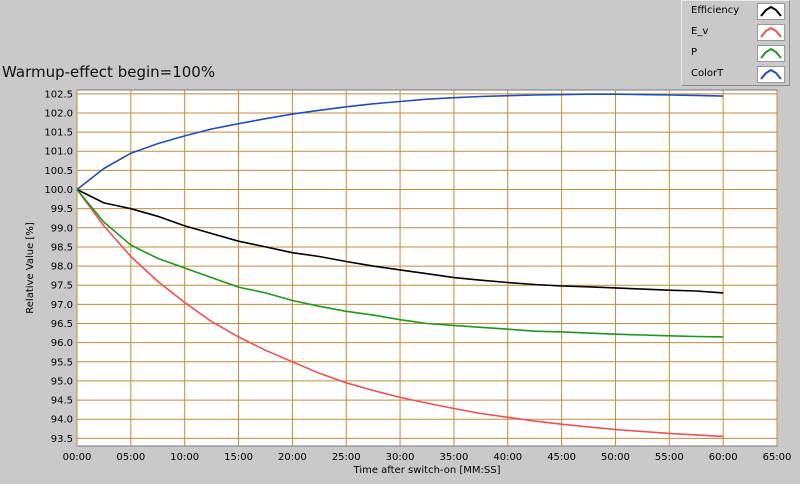 The image size is (800, 484). I want to click on x-tick-label: 50:00, so click(615, 457).